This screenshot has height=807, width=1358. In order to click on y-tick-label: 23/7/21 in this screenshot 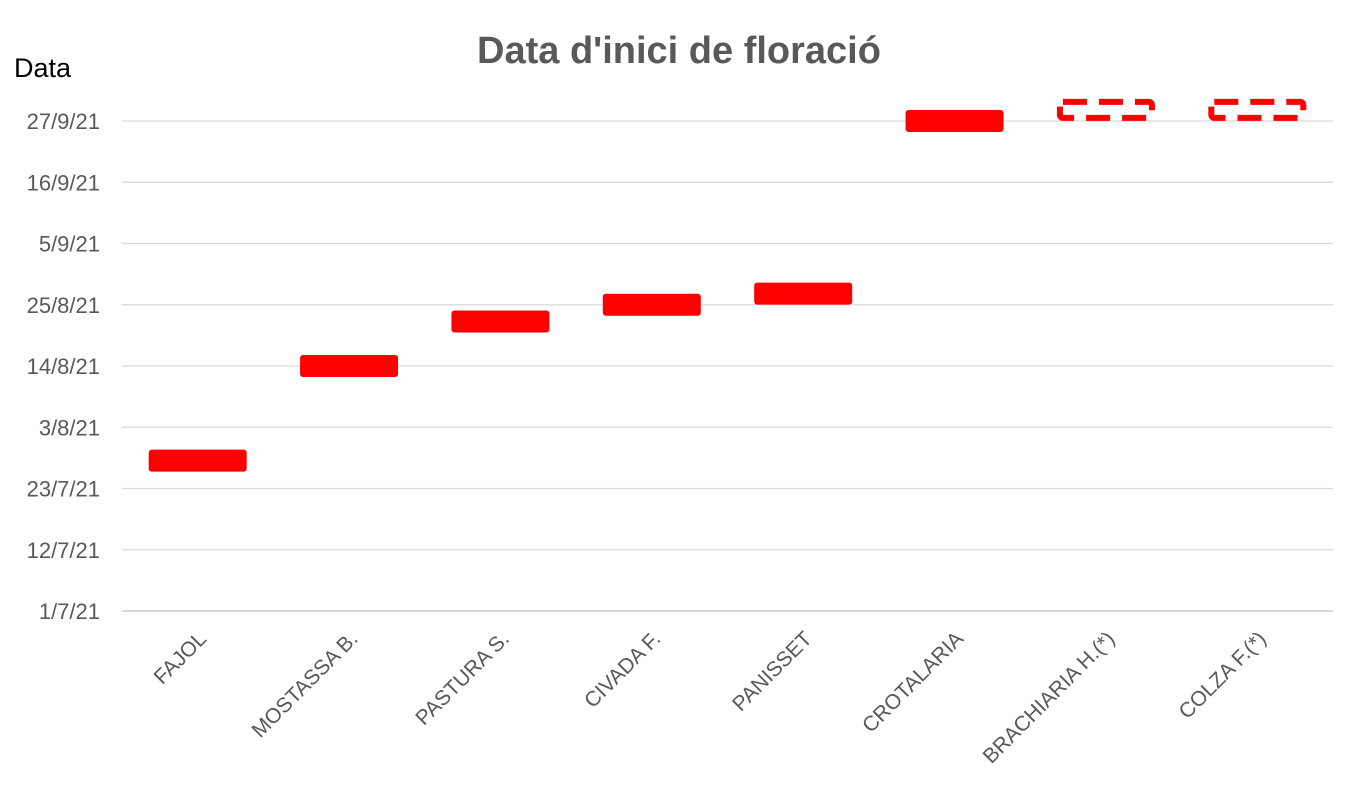, I will do `click(63, 489)`.